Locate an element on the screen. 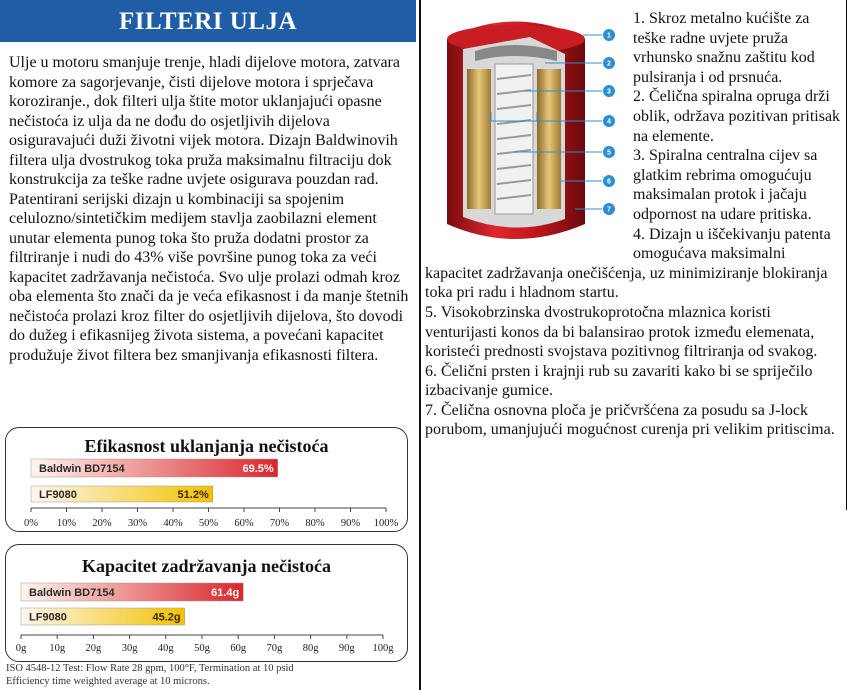 Image resolution: width=861 pixels, height=690 pixels. x-tick-label: 80% is located at coordinates (315, 523).